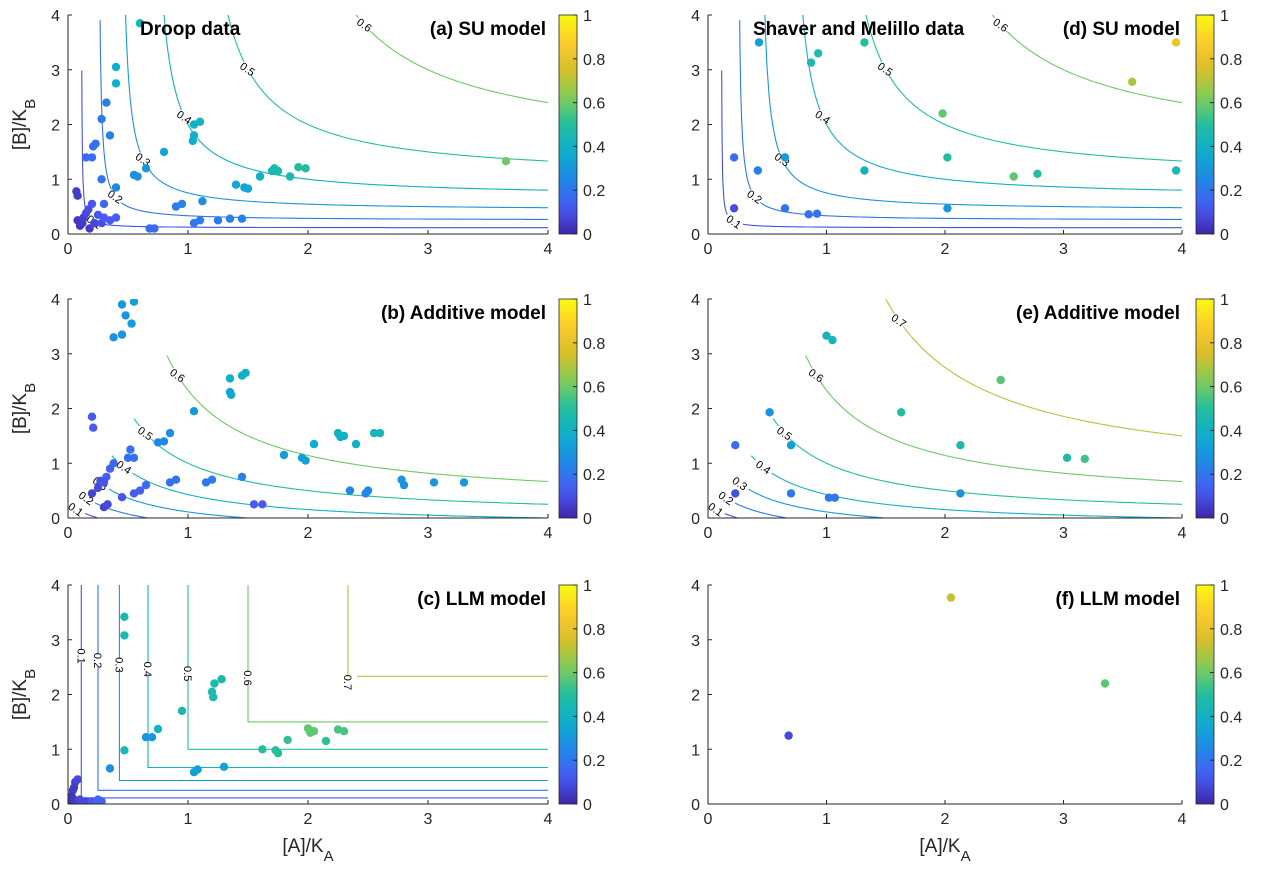 Image resolution: width=1267 pixels, height=875 pixels. What do you see at coordinates (1033, 368) in the screenshot?
I see `contour-line-0.7` at bounding box center [1033, 368].